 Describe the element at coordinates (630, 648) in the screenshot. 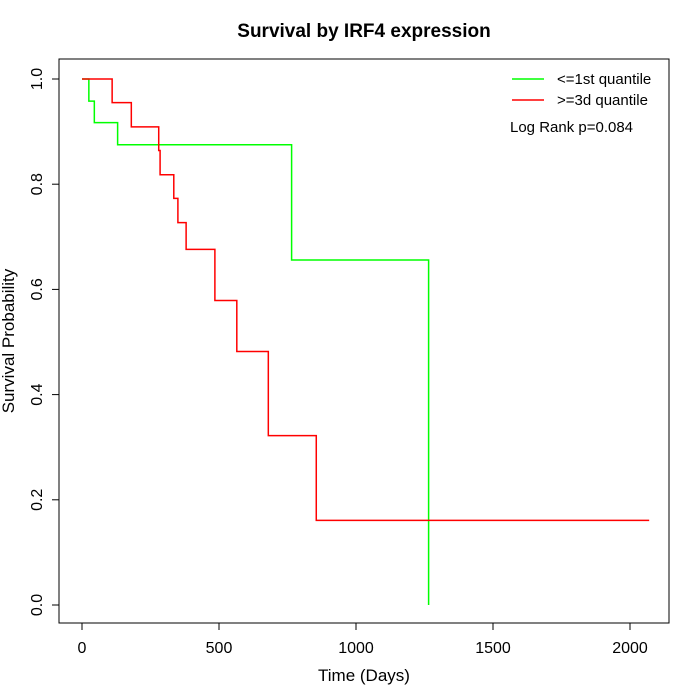

I see `x-tick-label: 2000` at that location.